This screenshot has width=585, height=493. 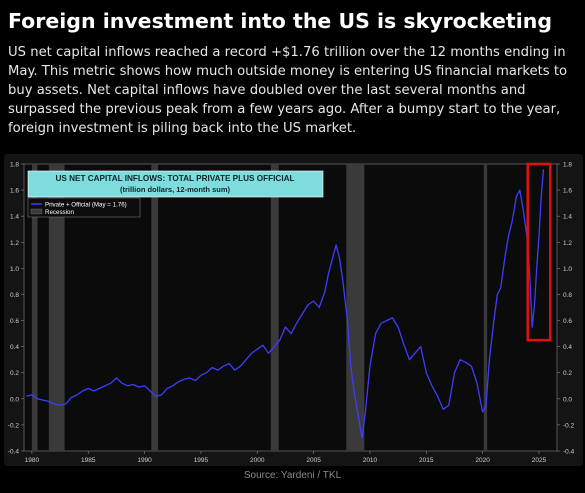 What do you see at coordinates (14, 399) in the screenshot?
I see `y-tick-label-left: 0.0` at bounding box center [14, 399].